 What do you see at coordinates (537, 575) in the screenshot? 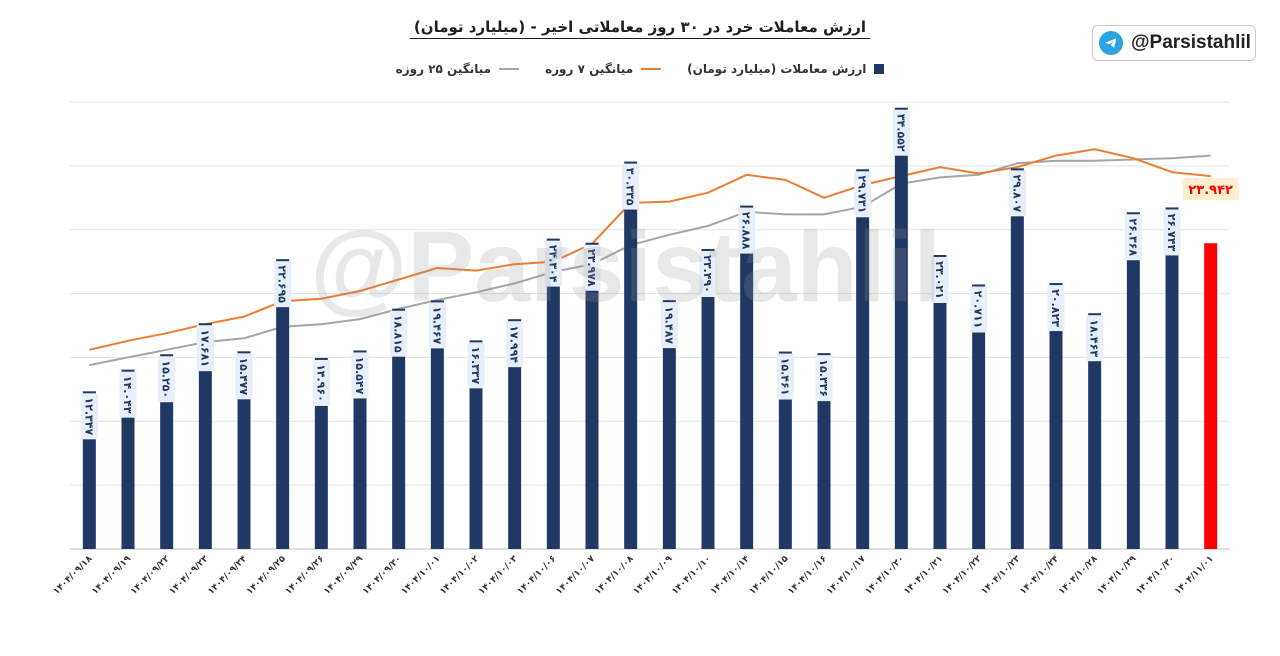
I see `x-tick-label: ۱۴۰۴/۱۰/۰۶` at bounding box center [537, 575].